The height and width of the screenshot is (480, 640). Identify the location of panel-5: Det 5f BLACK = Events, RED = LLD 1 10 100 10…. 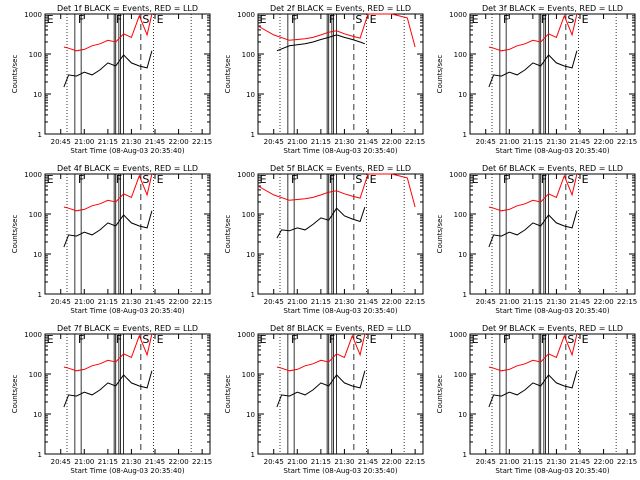
(324, 239).